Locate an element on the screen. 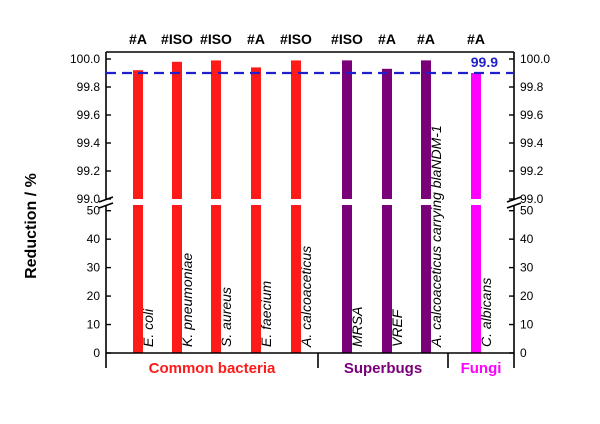  bar-top-labels: #A #ISO #ISO #A #ISO #ISO #A #A #A is located at coordinates (307, 39).